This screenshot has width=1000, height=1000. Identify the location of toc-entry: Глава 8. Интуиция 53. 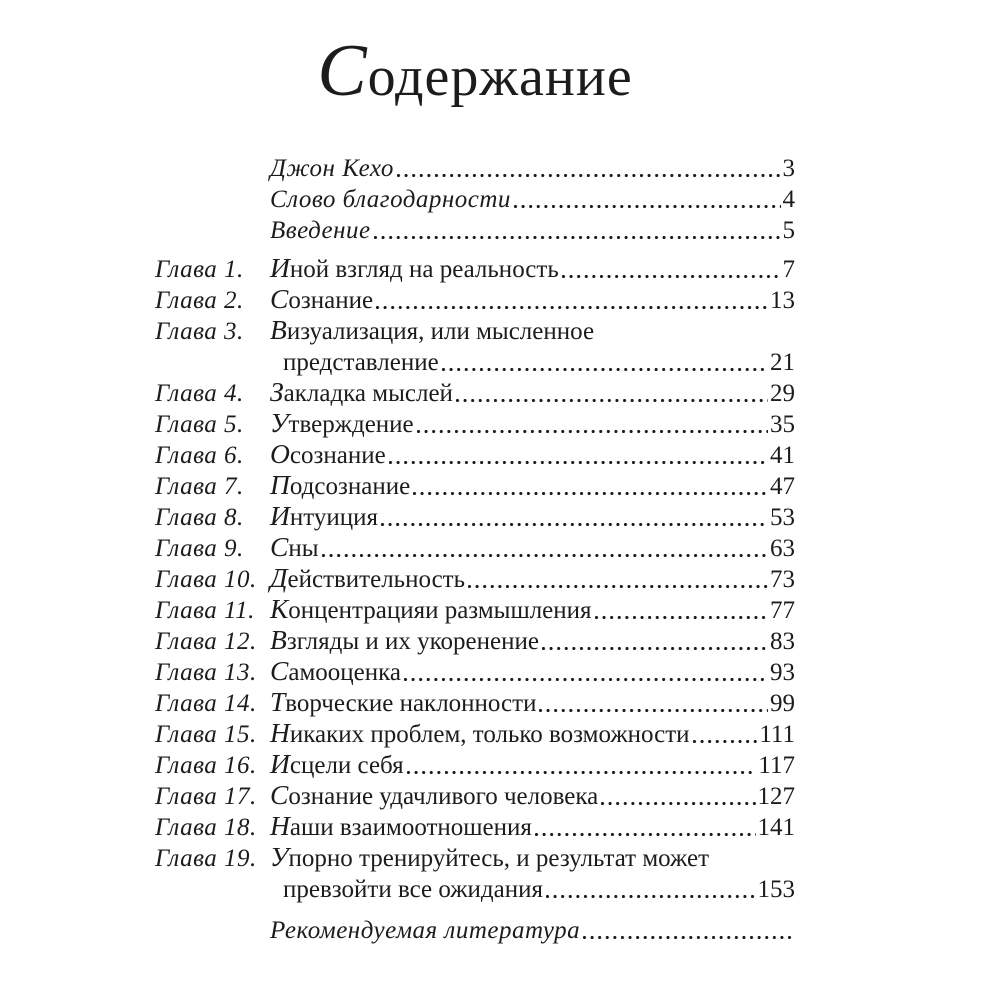
(475, 517).